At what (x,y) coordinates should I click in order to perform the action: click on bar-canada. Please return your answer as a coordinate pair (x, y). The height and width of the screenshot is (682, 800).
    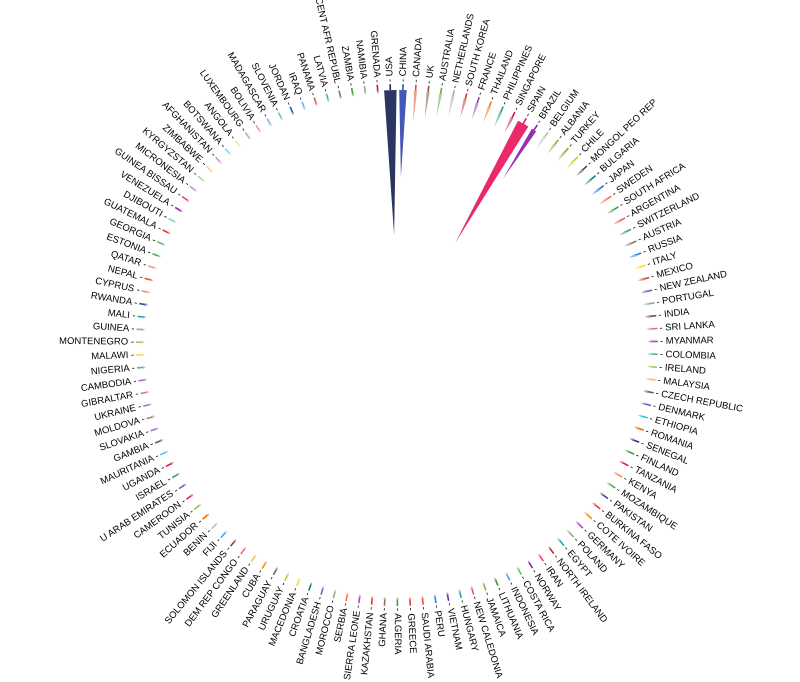
    Looking at the image, I should click on (415, 106).